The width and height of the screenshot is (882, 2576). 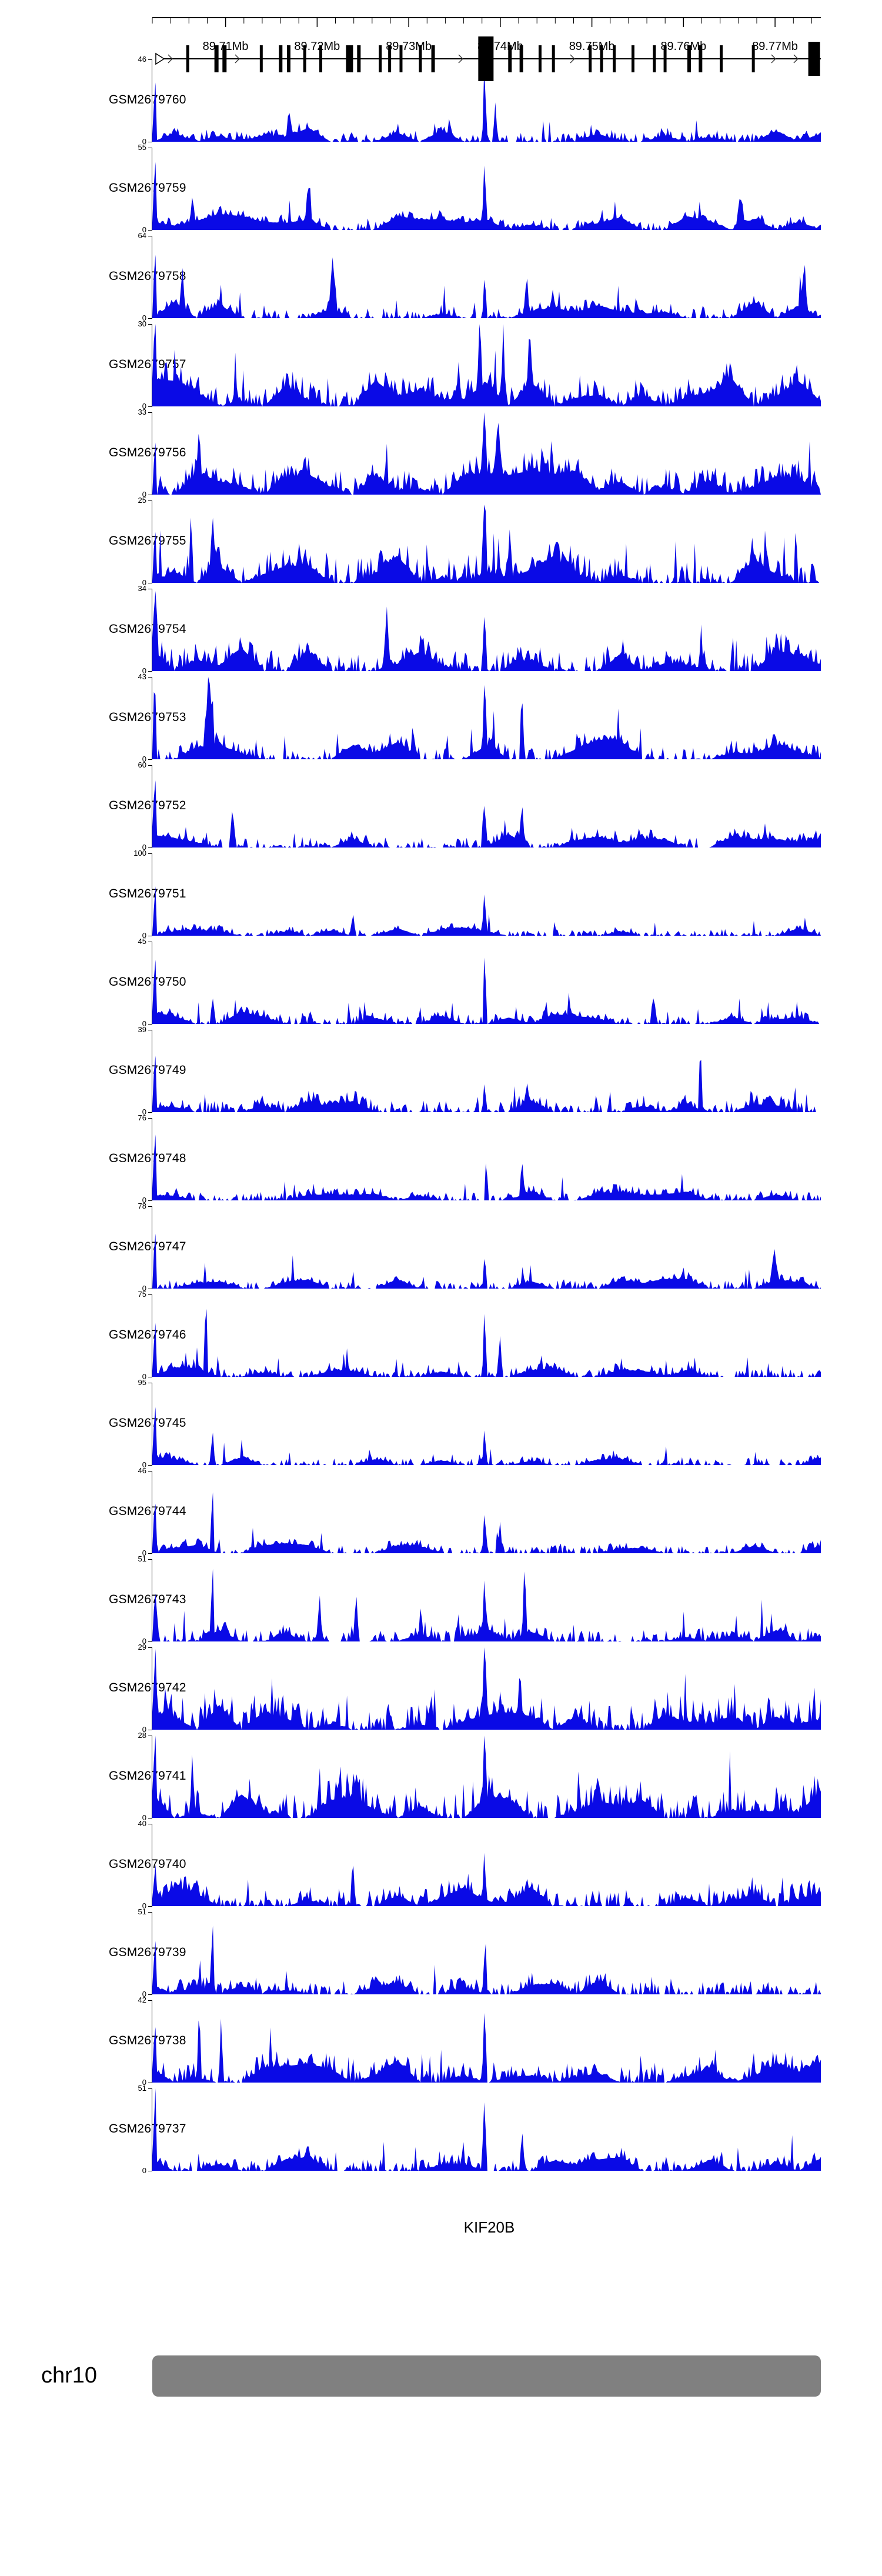 I want to click on track-label: GSM2679744, so click(x=147, y=1511).